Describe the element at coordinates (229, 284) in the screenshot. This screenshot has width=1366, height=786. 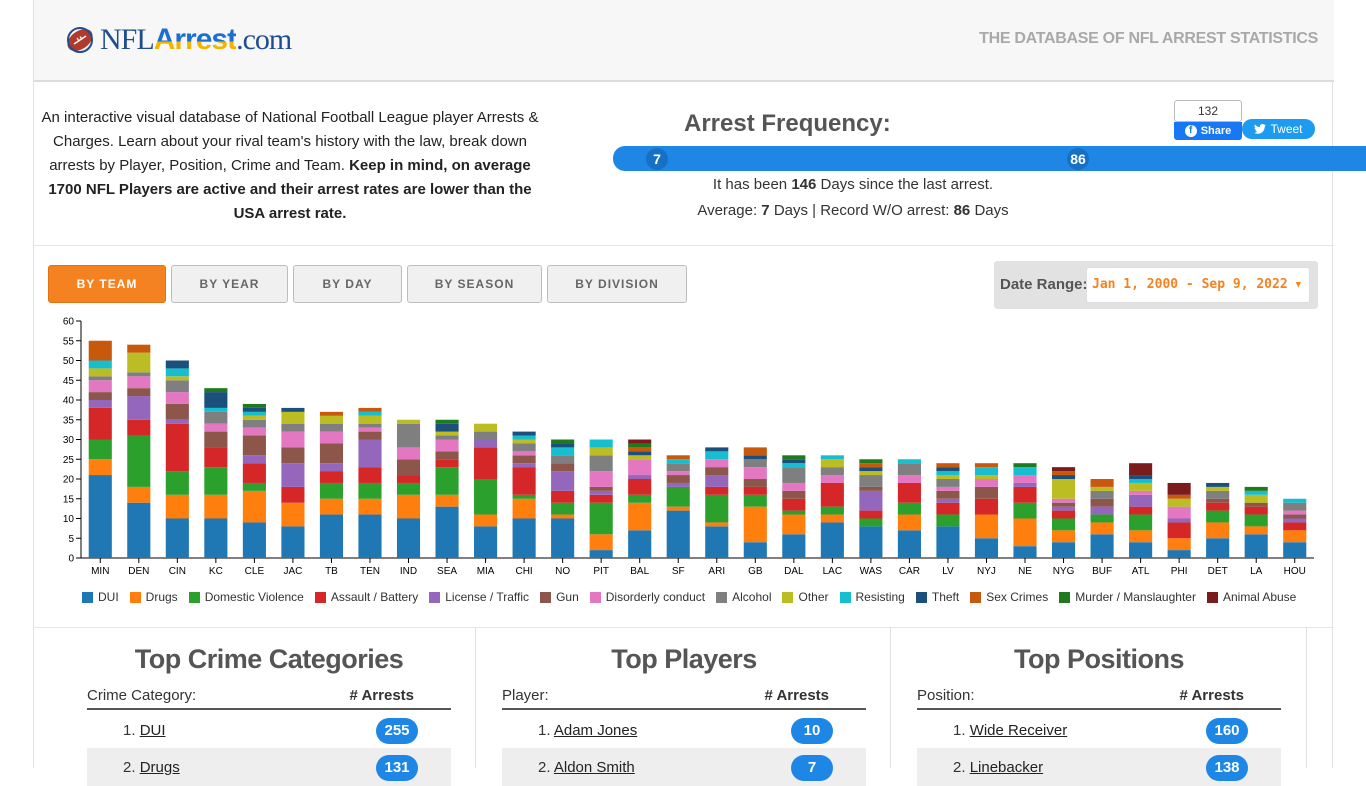
I see `tab-by-year: BY YEAR` at that location.